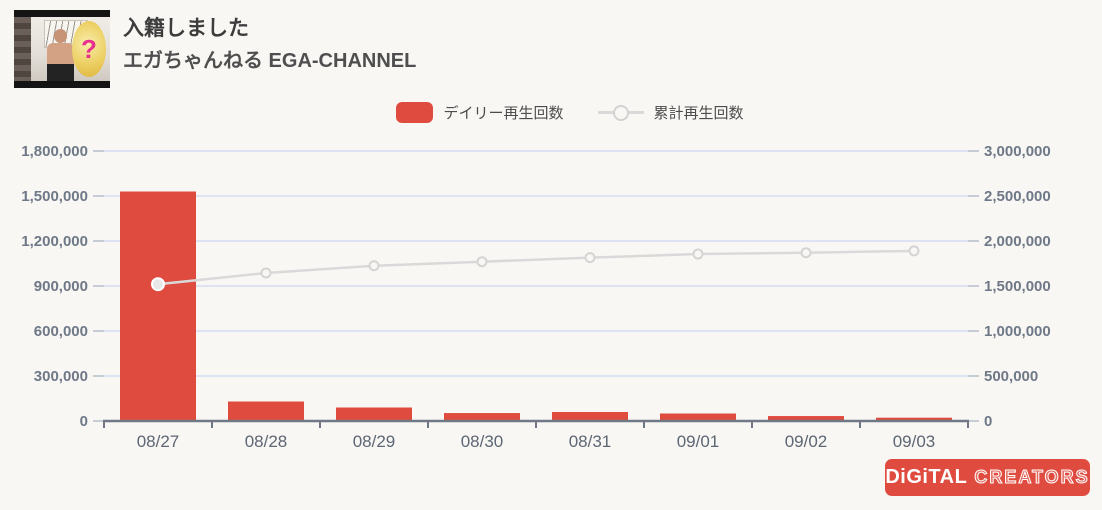  I want to click on right-axis-label: 2,500,000, so click(1017, 196).